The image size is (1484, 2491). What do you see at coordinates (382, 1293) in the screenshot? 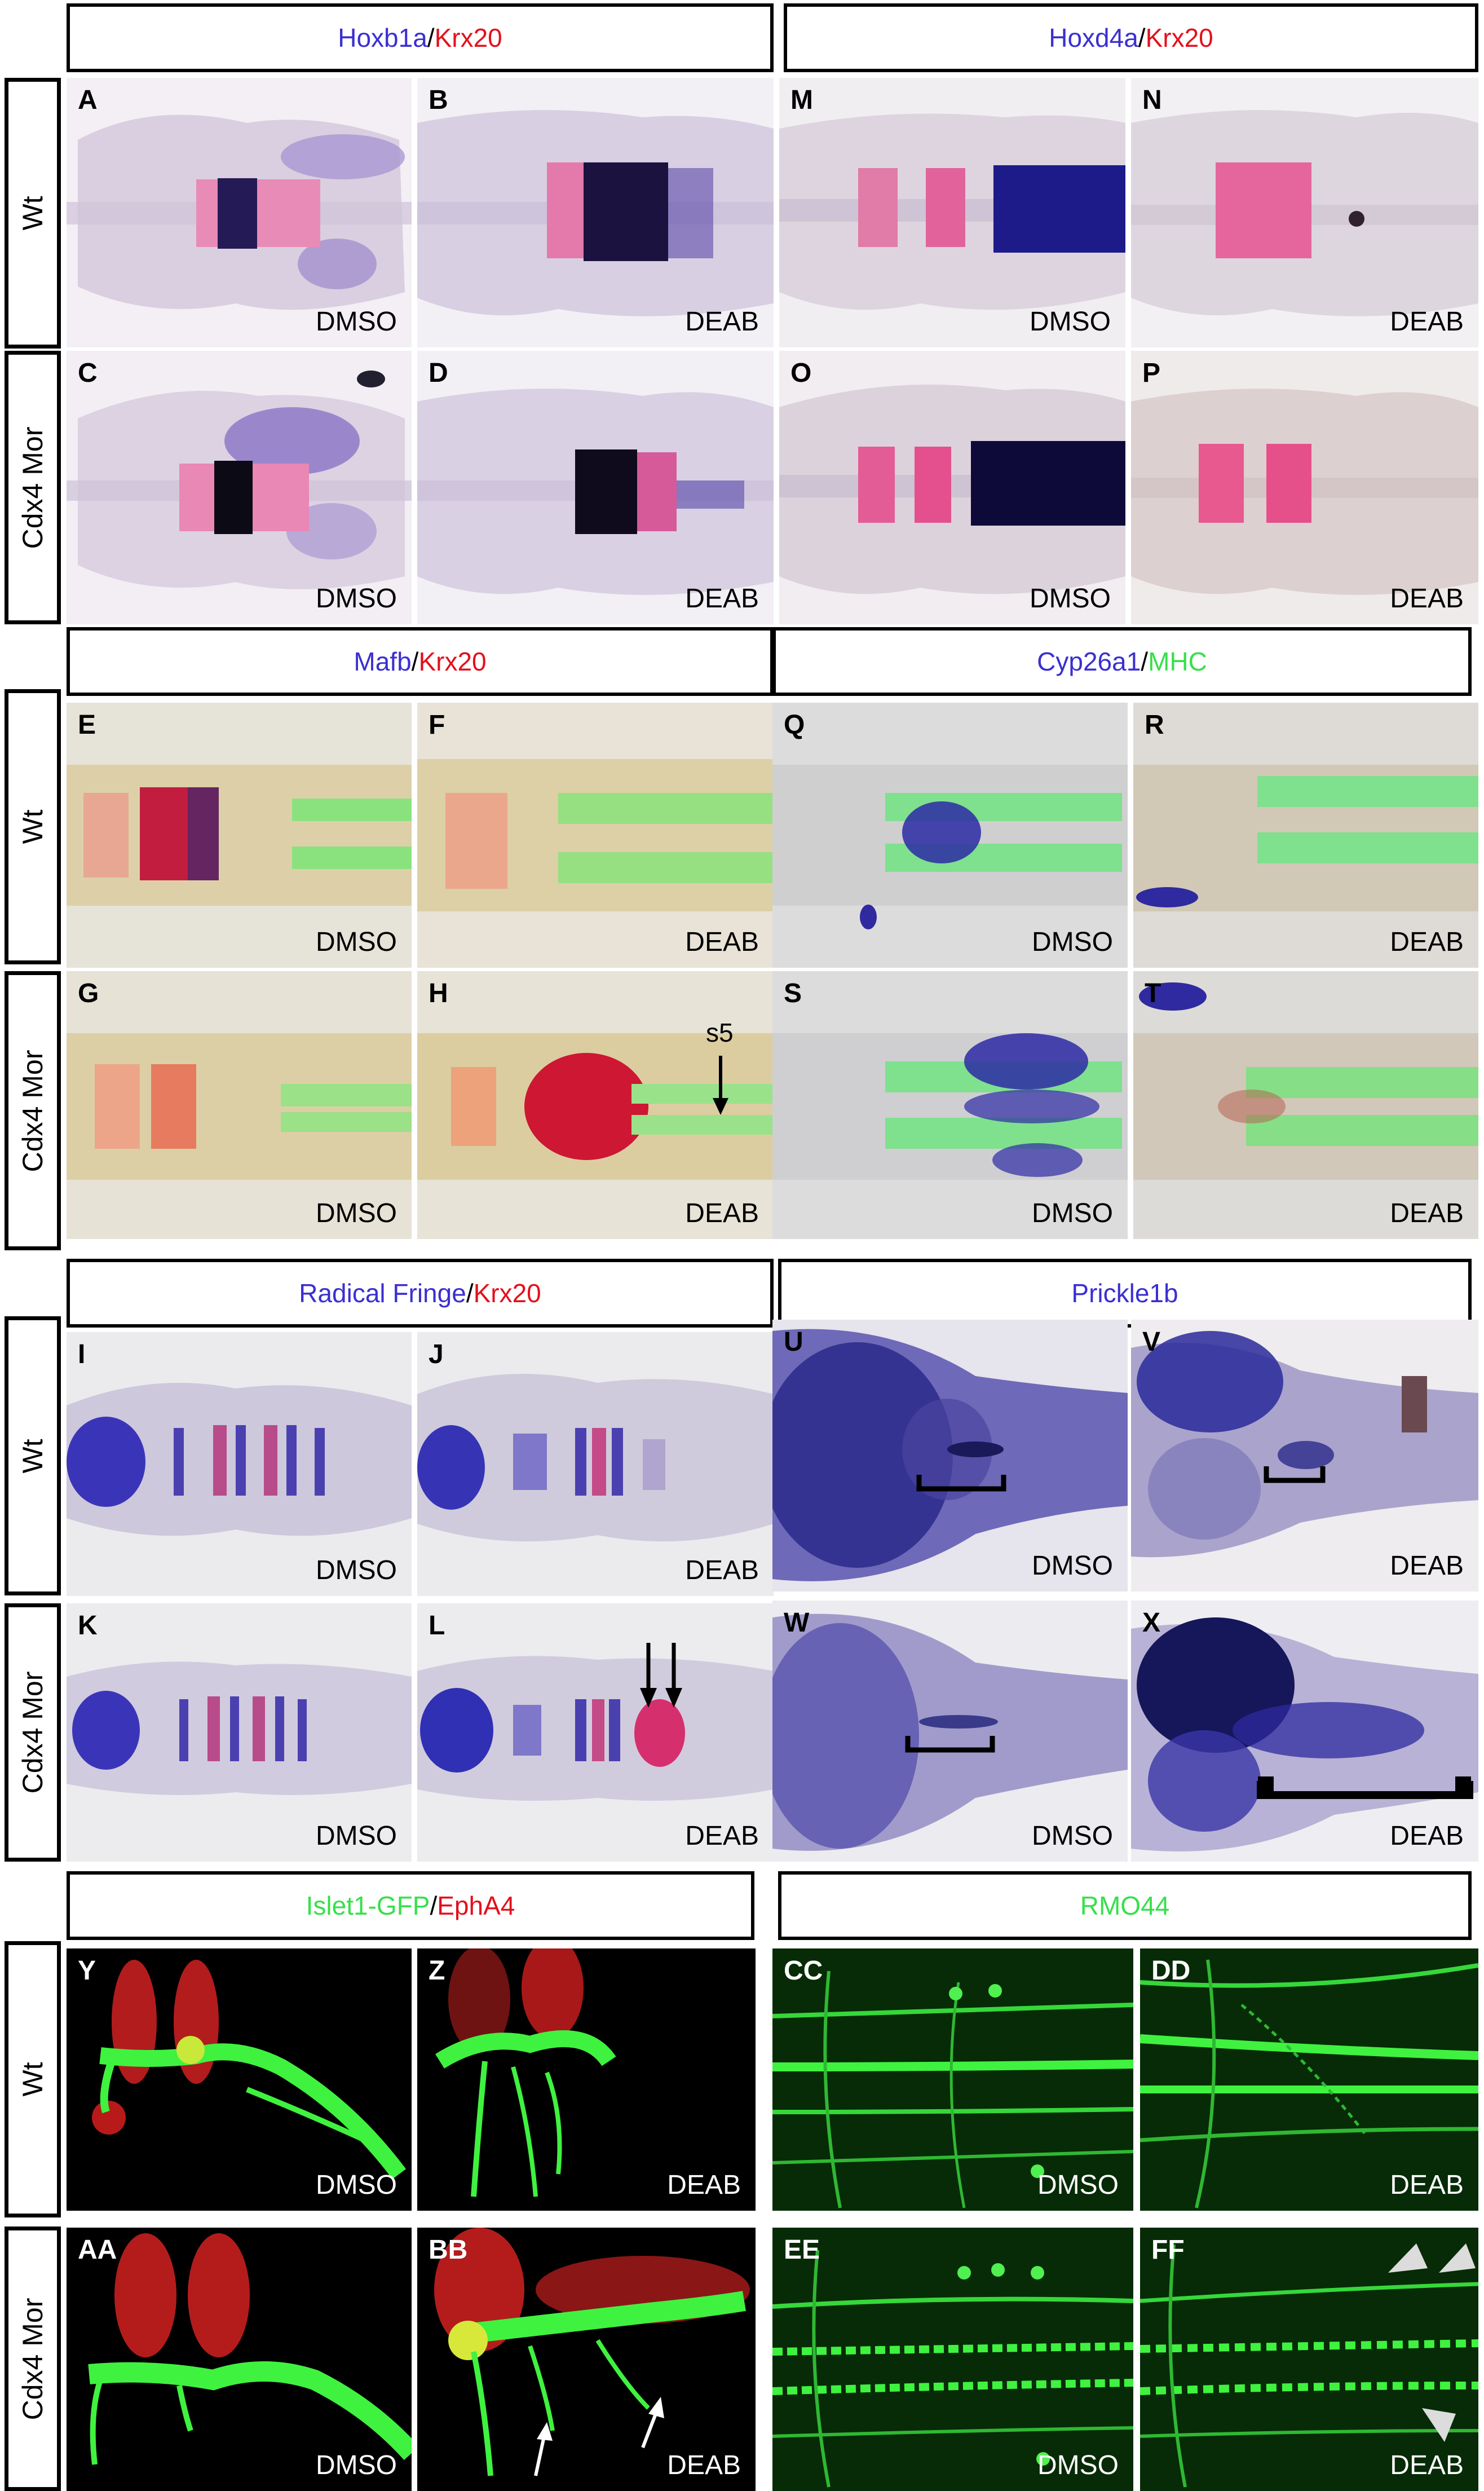
I see `probe-blue: Radical Fringe` at bounding box center [382, 1293].